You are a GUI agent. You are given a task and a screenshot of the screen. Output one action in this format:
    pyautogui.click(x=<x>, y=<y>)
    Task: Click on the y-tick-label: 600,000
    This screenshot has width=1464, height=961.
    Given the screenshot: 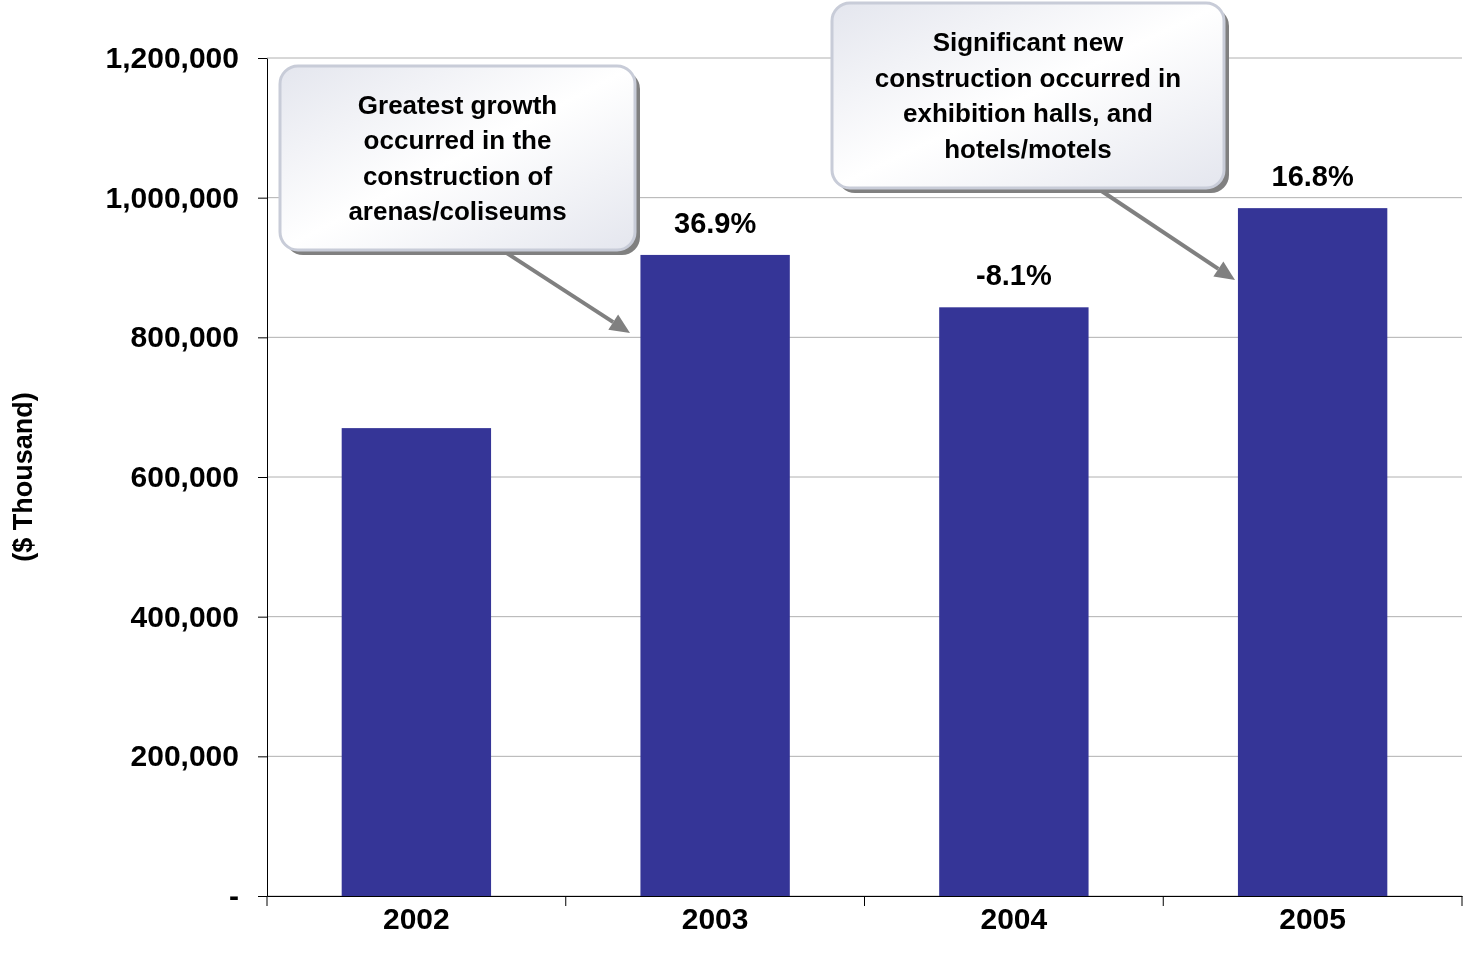 What is the action you would take?
    pyautogui.click(x=184, y=477)
    